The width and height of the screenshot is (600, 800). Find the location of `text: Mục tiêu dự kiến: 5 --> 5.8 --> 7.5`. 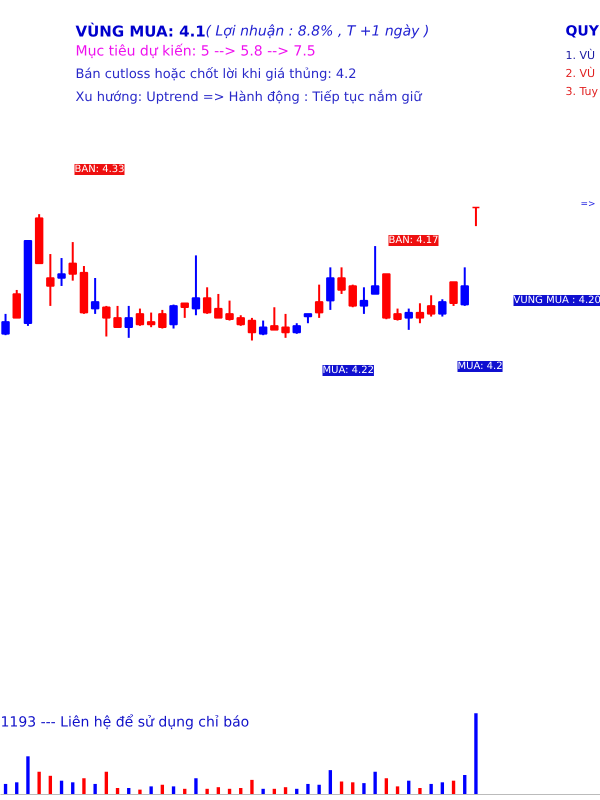

text: Mục tiêu dự kiến: 5 --> 5.8 --> 7.5 is located at coordinates (196, 52).